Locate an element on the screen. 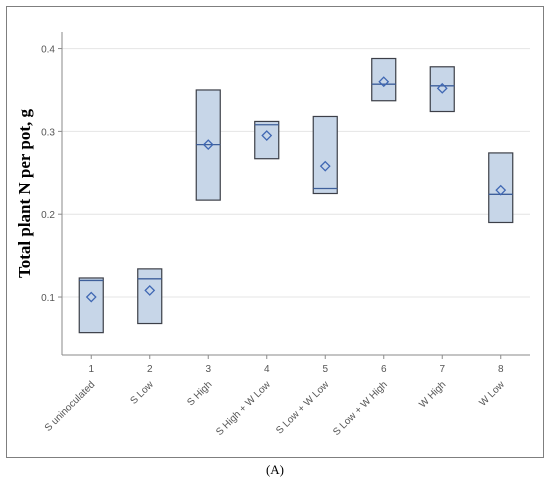  figure-caption: (A) is located at coordinates (275, 469).